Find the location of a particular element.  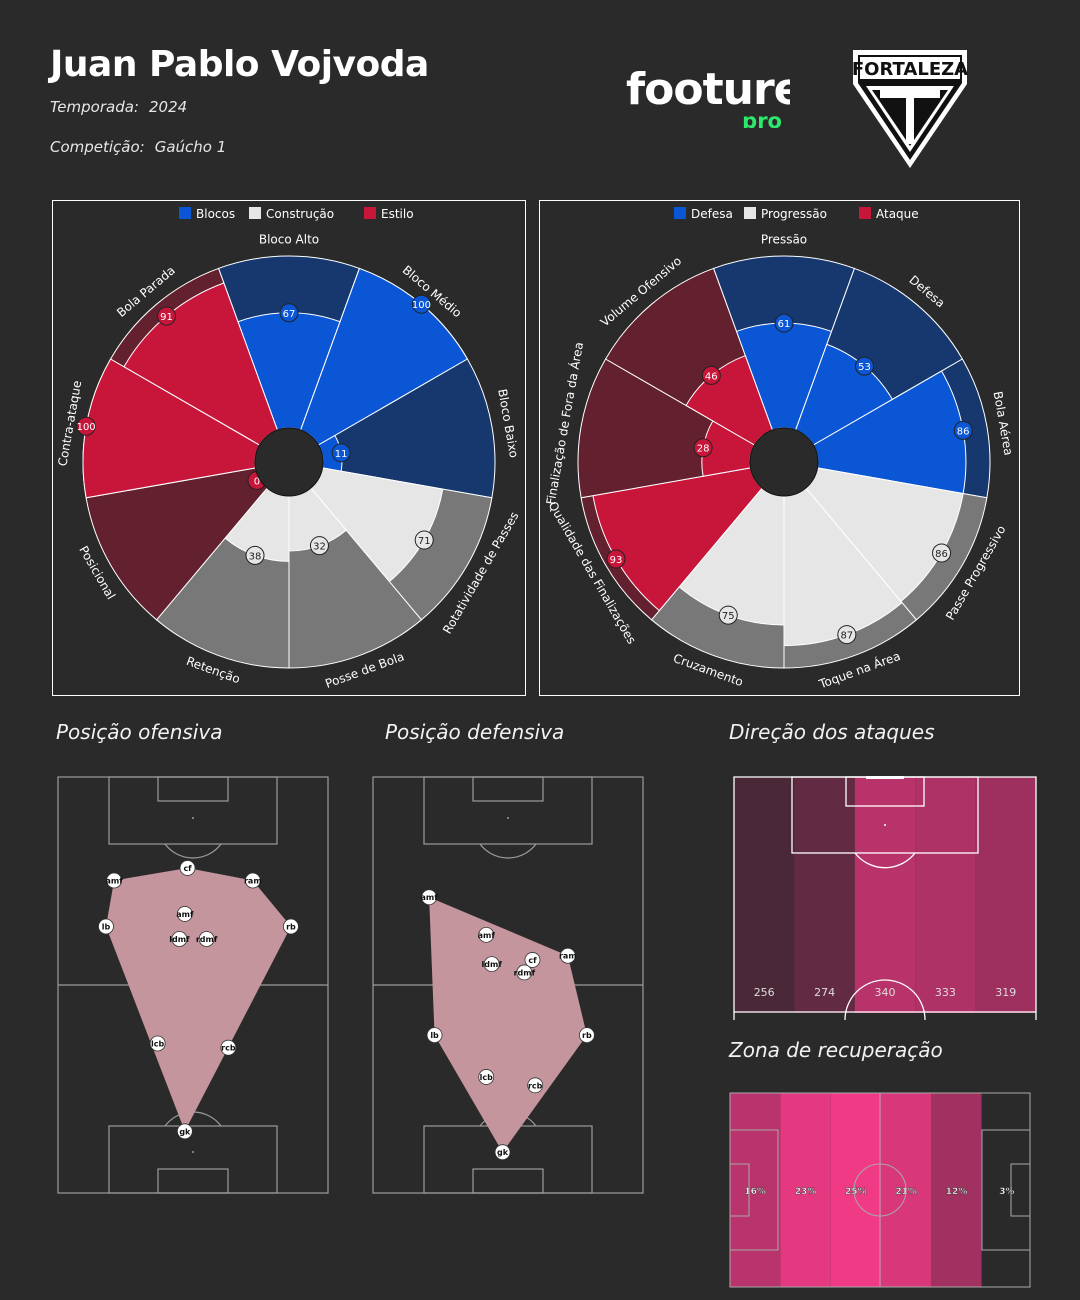

value-label-toque-na-area: 87 is located at coordinates (846, 636).